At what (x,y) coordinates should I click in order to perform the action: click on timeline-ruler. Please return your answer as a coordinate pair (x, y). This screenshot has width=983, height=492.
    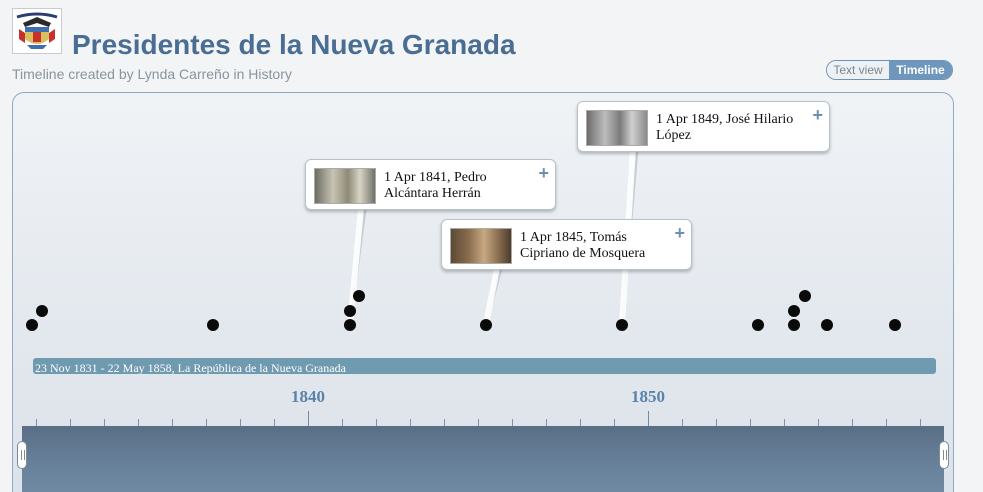
    Looking at the image, I should click on (483, 419).